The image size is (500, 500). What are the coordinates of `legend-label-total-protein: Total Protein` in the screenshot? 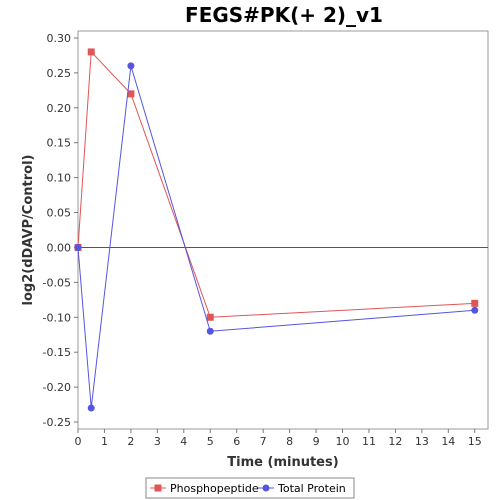 It's located at (311, 488).